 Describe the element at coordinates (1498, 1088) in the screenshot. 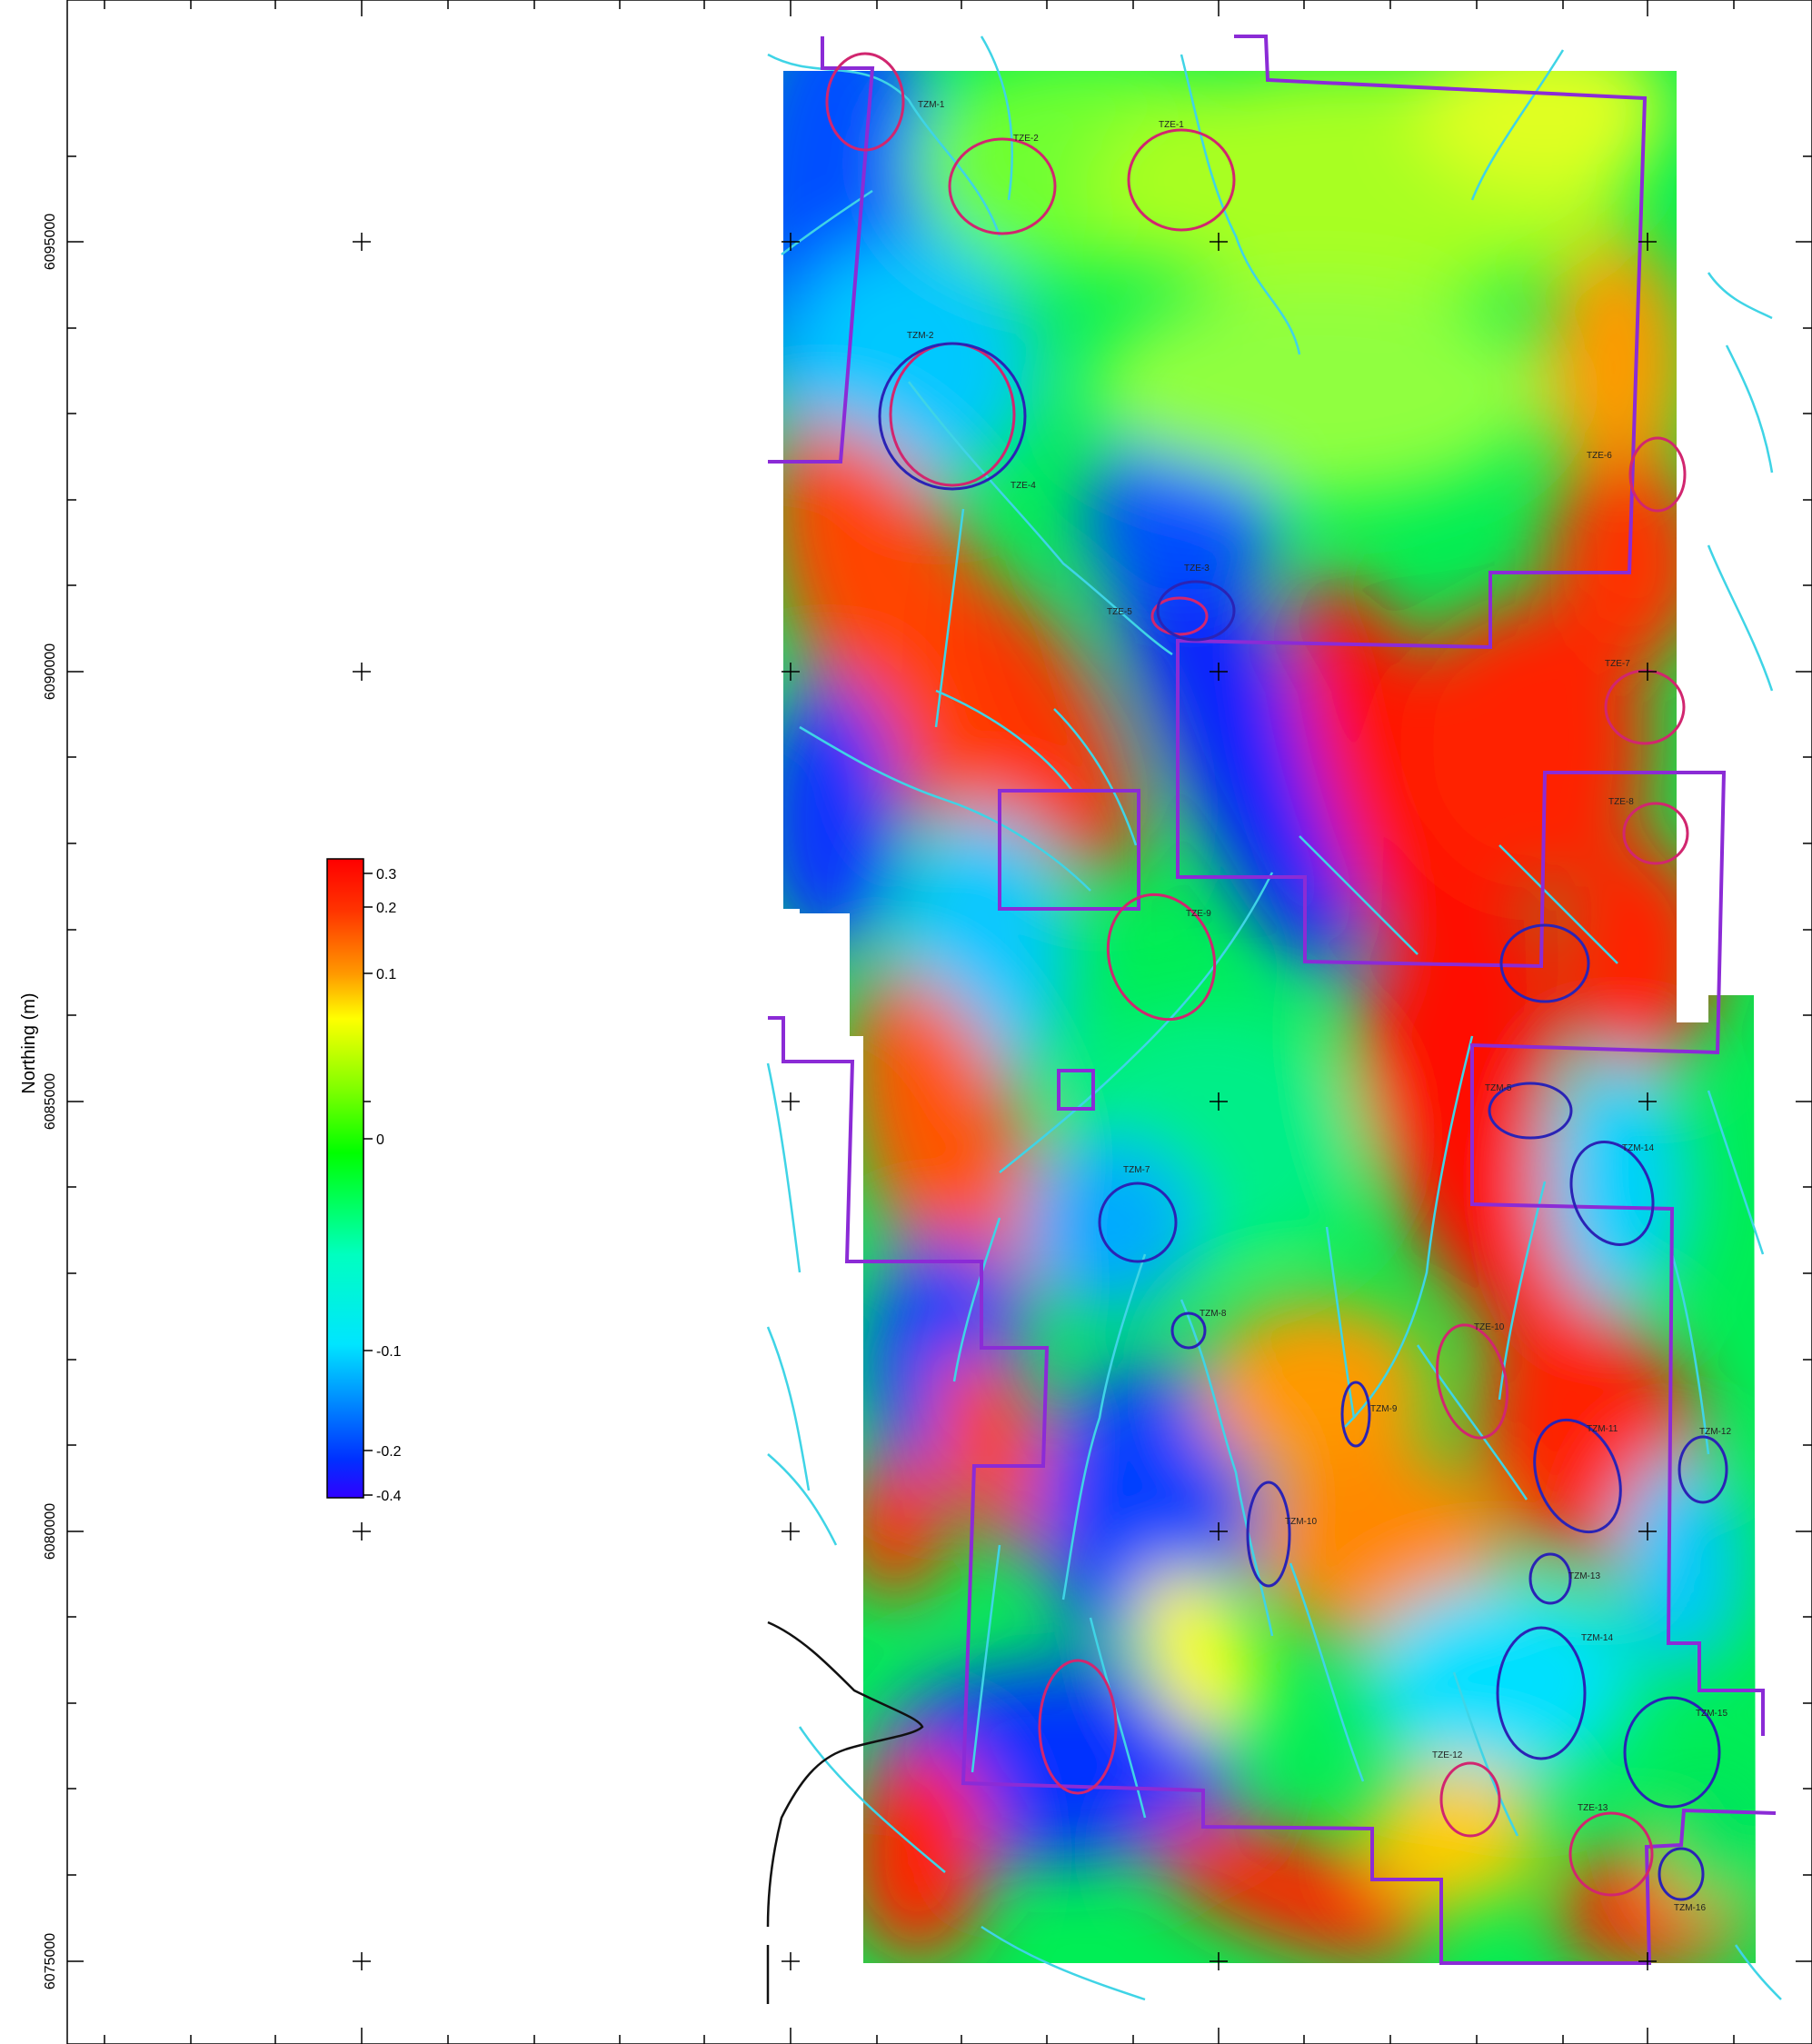

I see `target-label: TZM-5` at that location.